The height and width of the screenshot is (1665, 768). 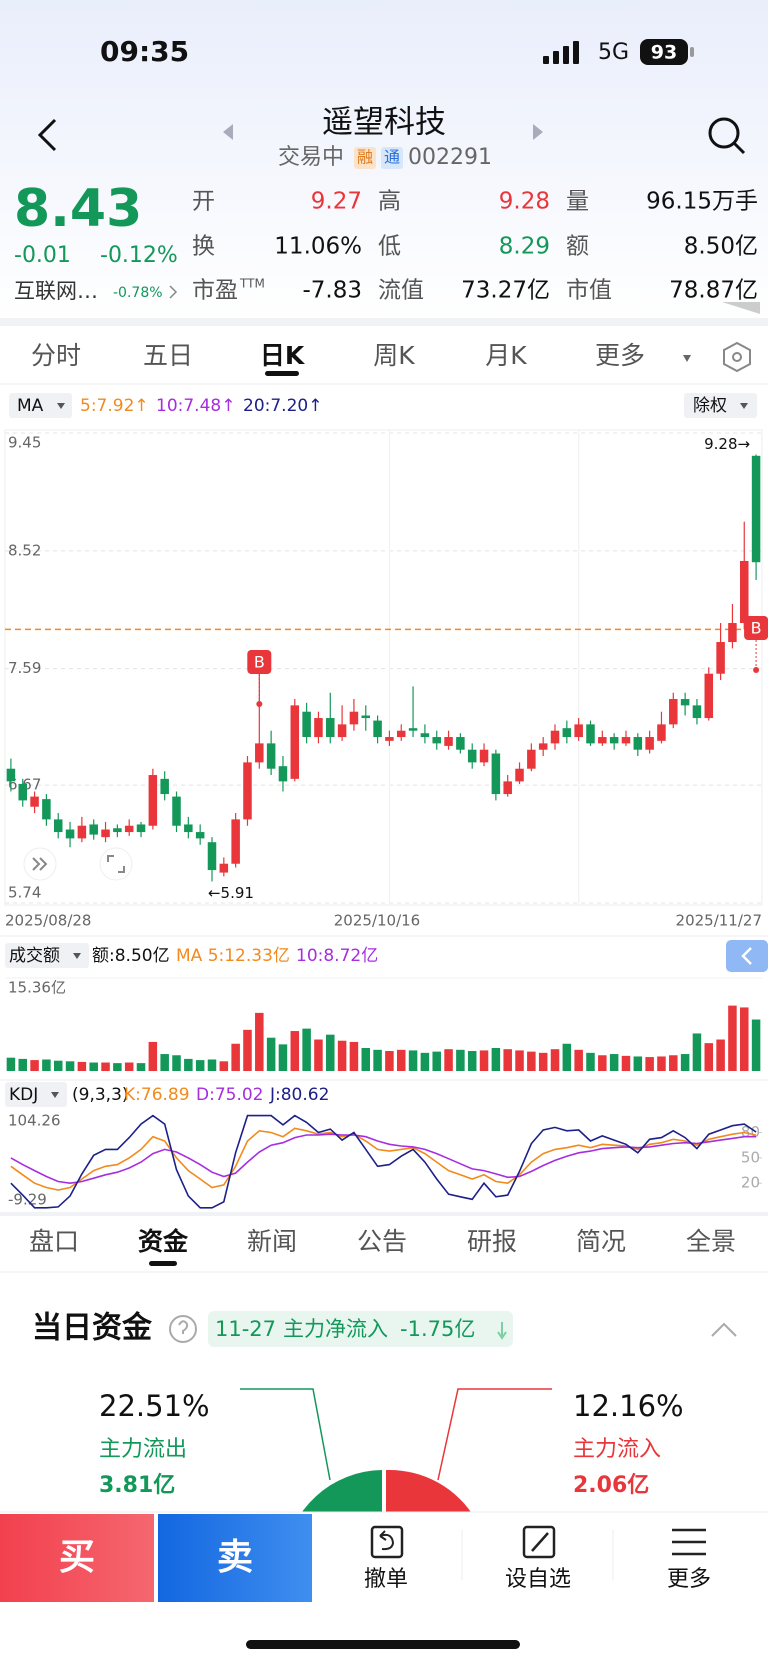 I want to click on tab-underline, so click(x=282, y=373).